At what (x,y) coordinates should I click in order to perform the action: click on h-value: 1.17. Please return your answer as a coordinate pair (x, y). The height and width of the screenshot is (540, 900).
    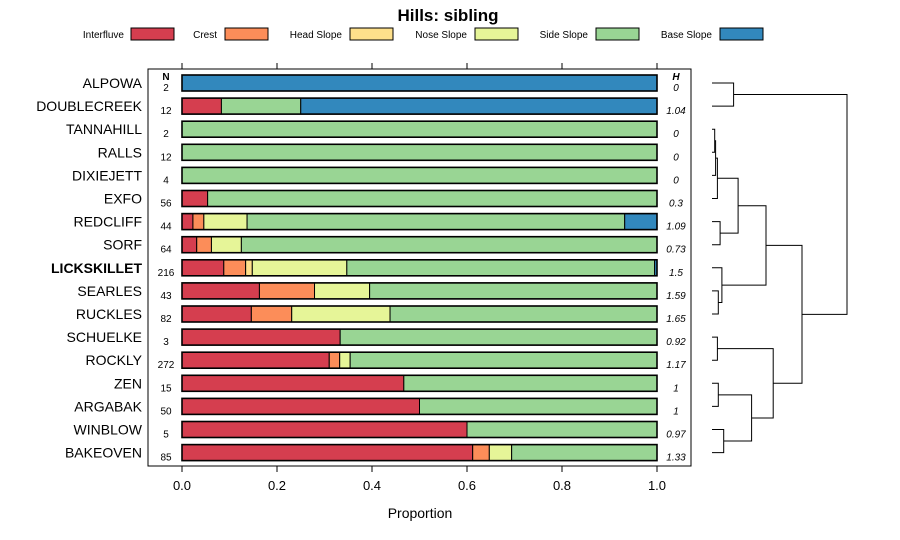
    Looking at the image, I should click on (676, 365).